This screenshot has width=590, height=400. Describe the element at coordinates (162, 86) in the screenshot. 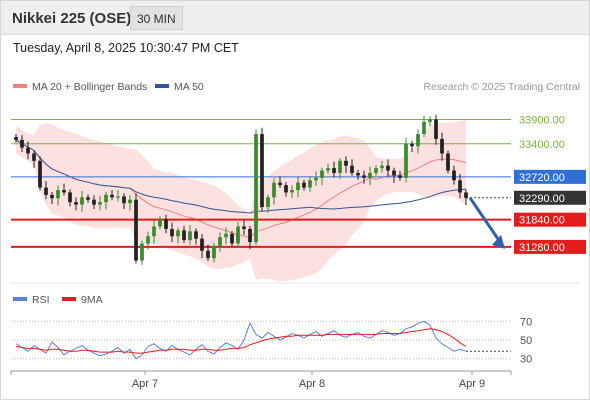

I see `ma50-legend-swatch` at that location.